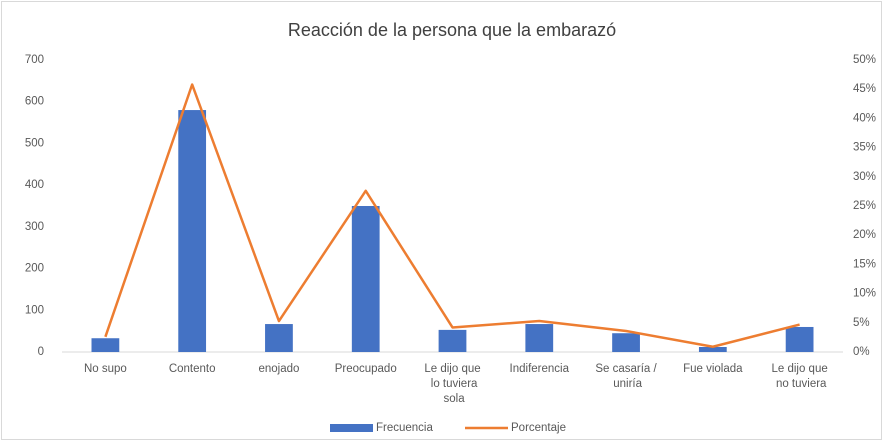 The height and width of the screenshot is (445, 888). I want to click on x-tick-label: Le dijo que no tuviera, so click(799, 376).